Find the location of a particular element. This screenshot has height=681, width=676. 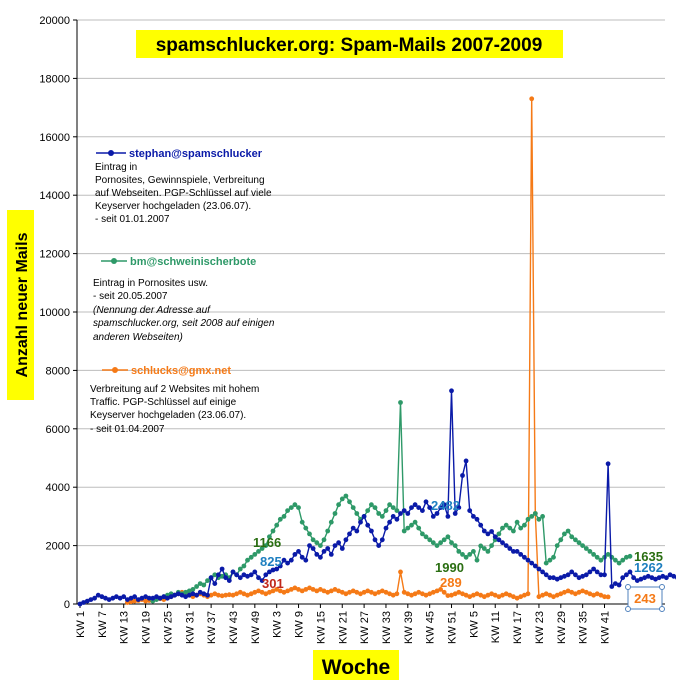

x-tick-label: KW 17 is located at coordinates (518, 627).